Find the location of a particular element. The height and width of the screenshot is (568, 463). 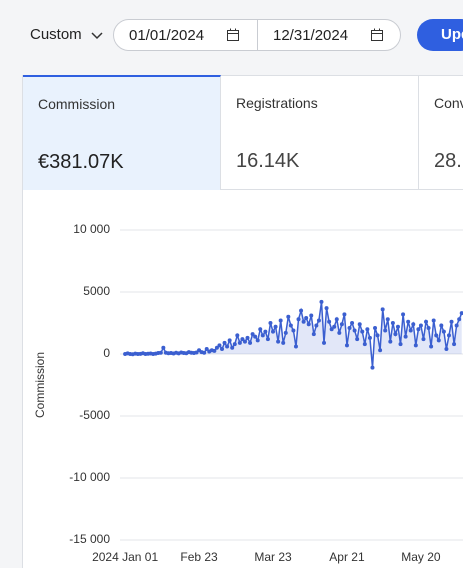

end-date: 12/31/2024 is located at coordinates (329, 35).